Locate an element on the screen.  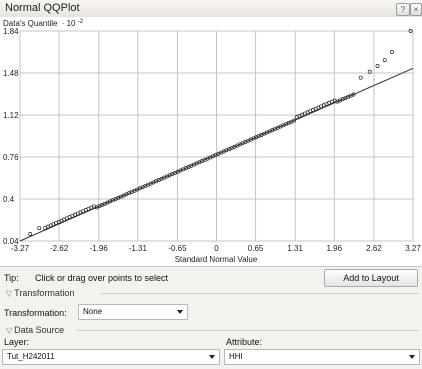
x-tick-label: 2.62 is located at coordinates (374, 248).